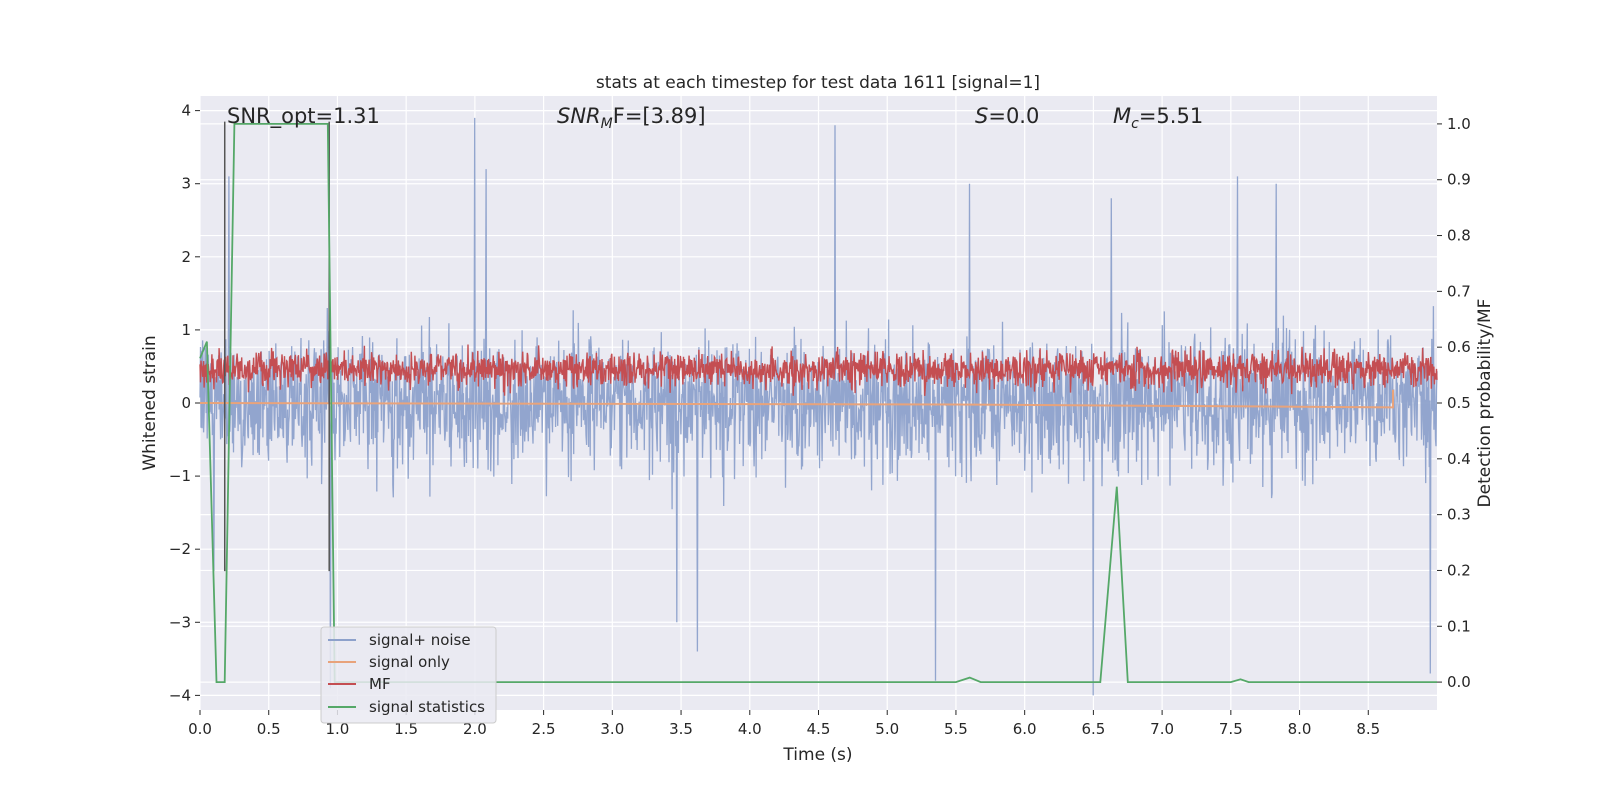 The width and height of the screenshot is (1600, 800). What do you see at coordinates (1162, 729) in the screenshot?
I see `x-tick-label: 7.0` at bounding box center [1162, 729].